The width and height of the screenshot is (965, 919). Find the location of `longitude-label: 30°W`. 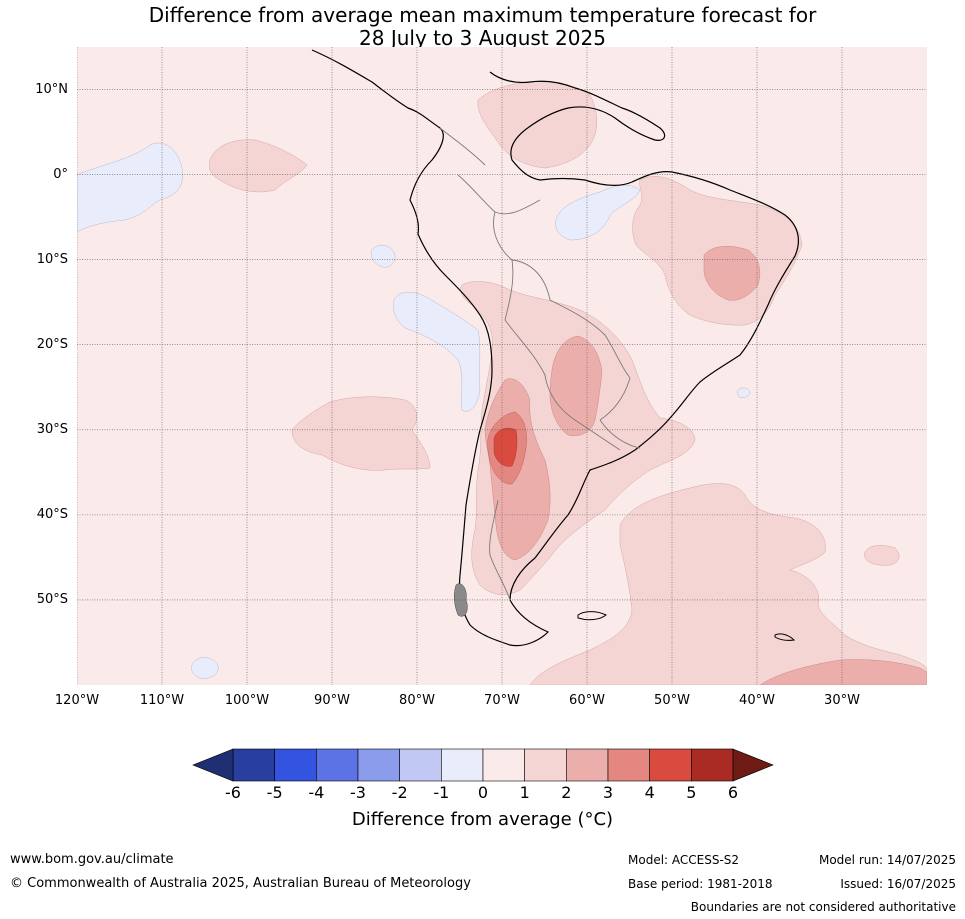

longitude-label: 30°W is located at coordinates (842, 700).